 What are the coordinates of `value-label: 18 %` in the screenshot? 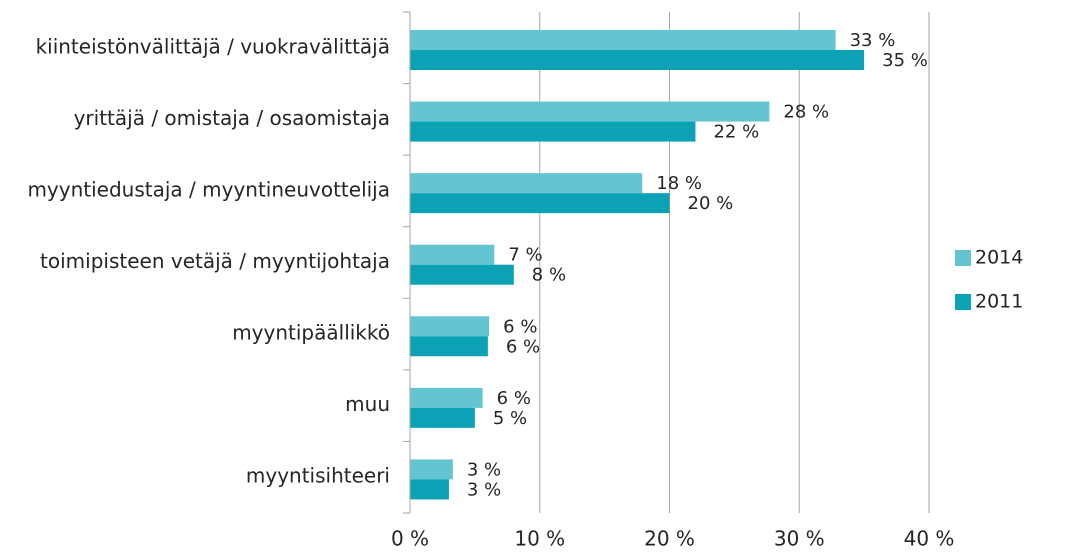 It's located at (679, 183).